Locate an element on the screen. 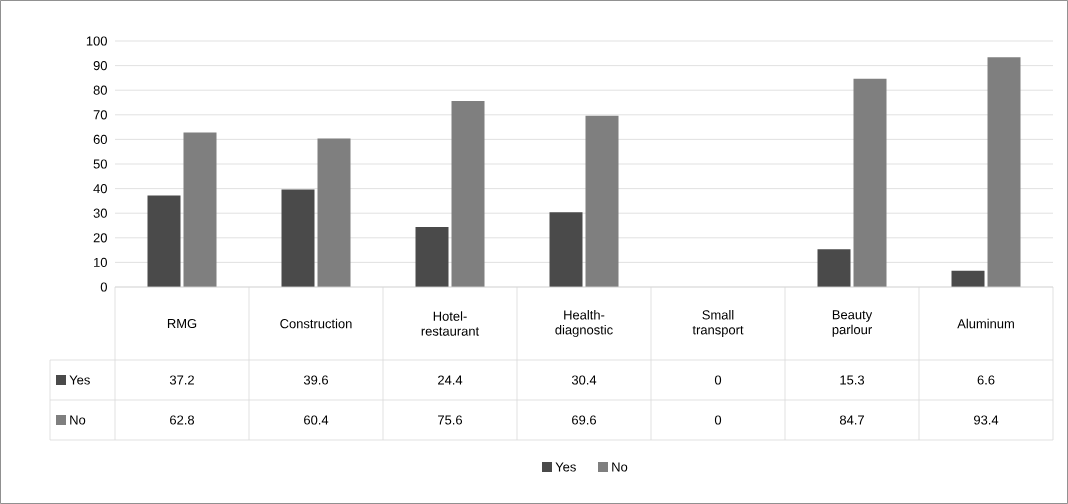 This screenshot has width=1068, height=504. x-tick-label: Construction is located at coordinates (316, 323).